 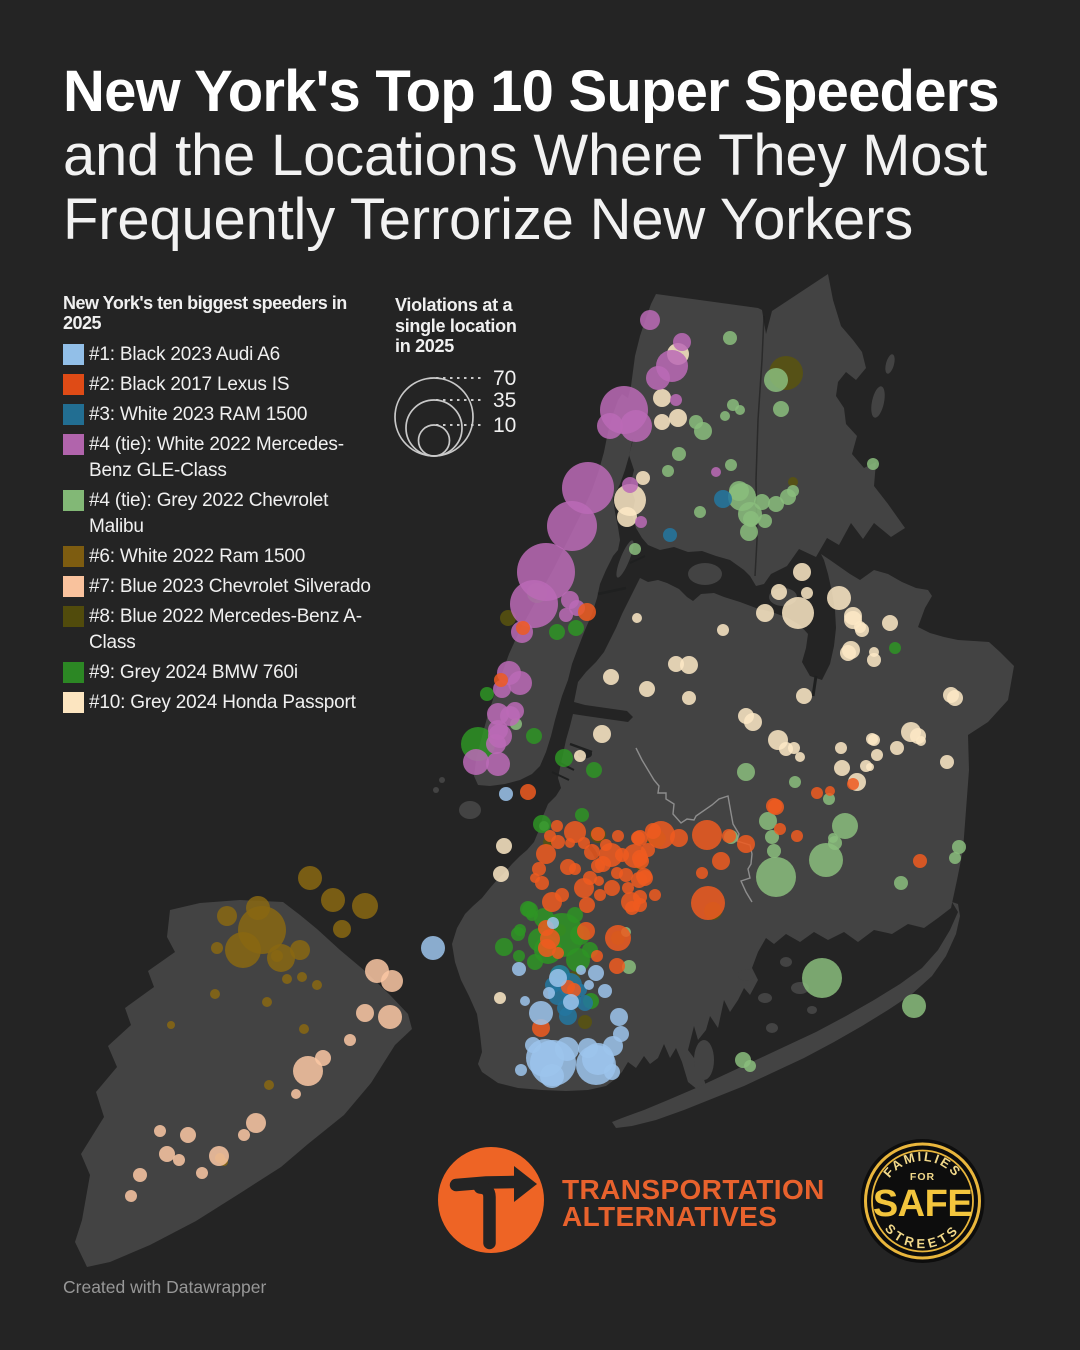 I want to click on svg-text: SAFE, so click(x=922, y=1204).